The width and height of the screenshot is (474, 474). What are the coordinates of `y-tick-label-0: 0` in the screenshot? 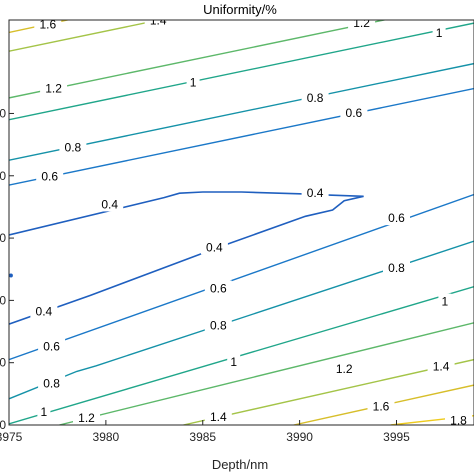 It's located at (3, 425).